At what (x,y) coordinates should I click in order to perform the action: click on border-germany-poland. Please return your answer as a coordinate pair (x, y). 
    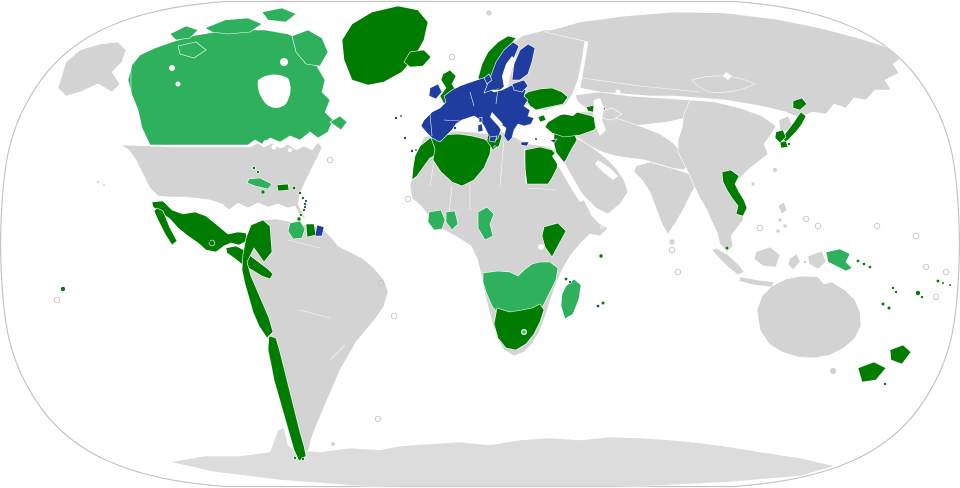
    Looking at the image, I should click on (497, 96).